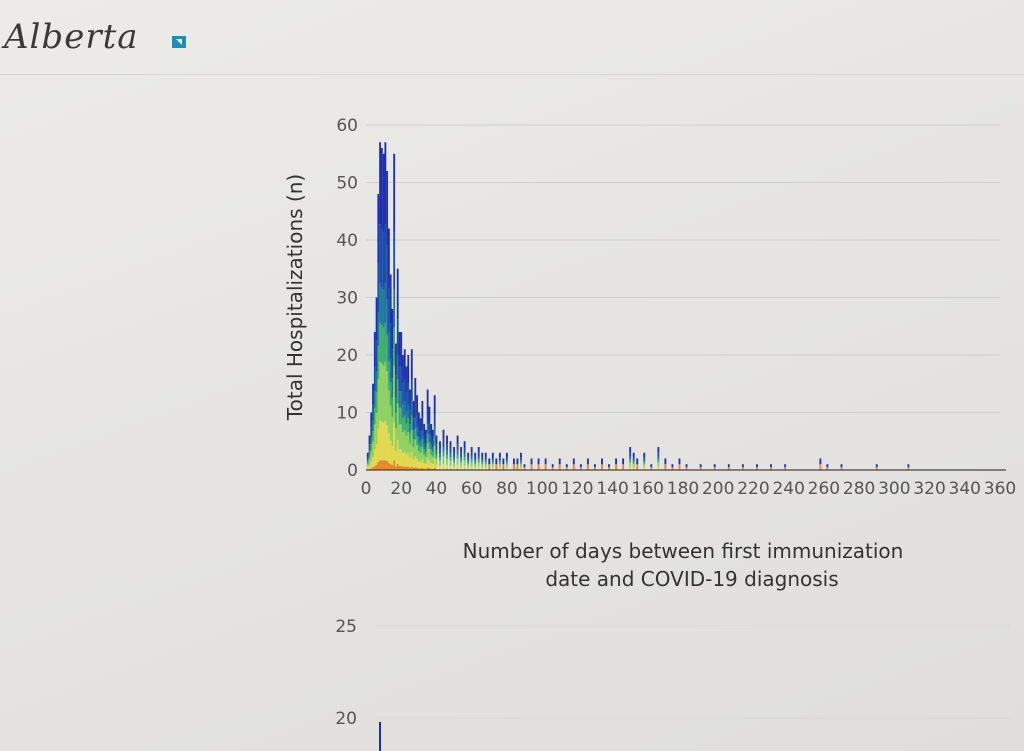  I want to click on x-tick-label-340: 340, so click(965, 489).